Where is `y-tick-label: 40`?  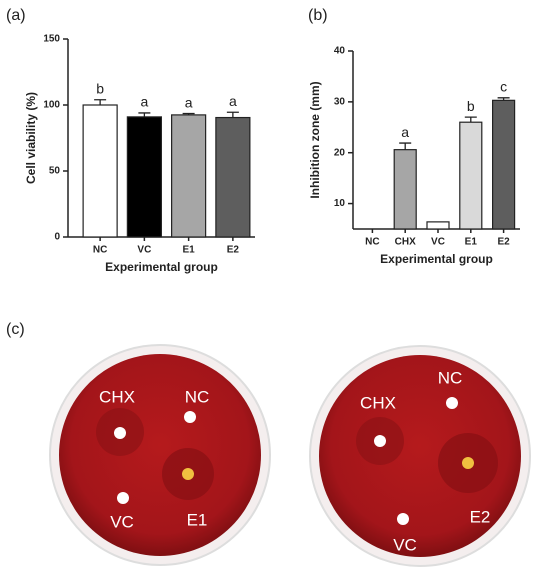 y-tick-label: 40 is located at coordinates (340, 51).